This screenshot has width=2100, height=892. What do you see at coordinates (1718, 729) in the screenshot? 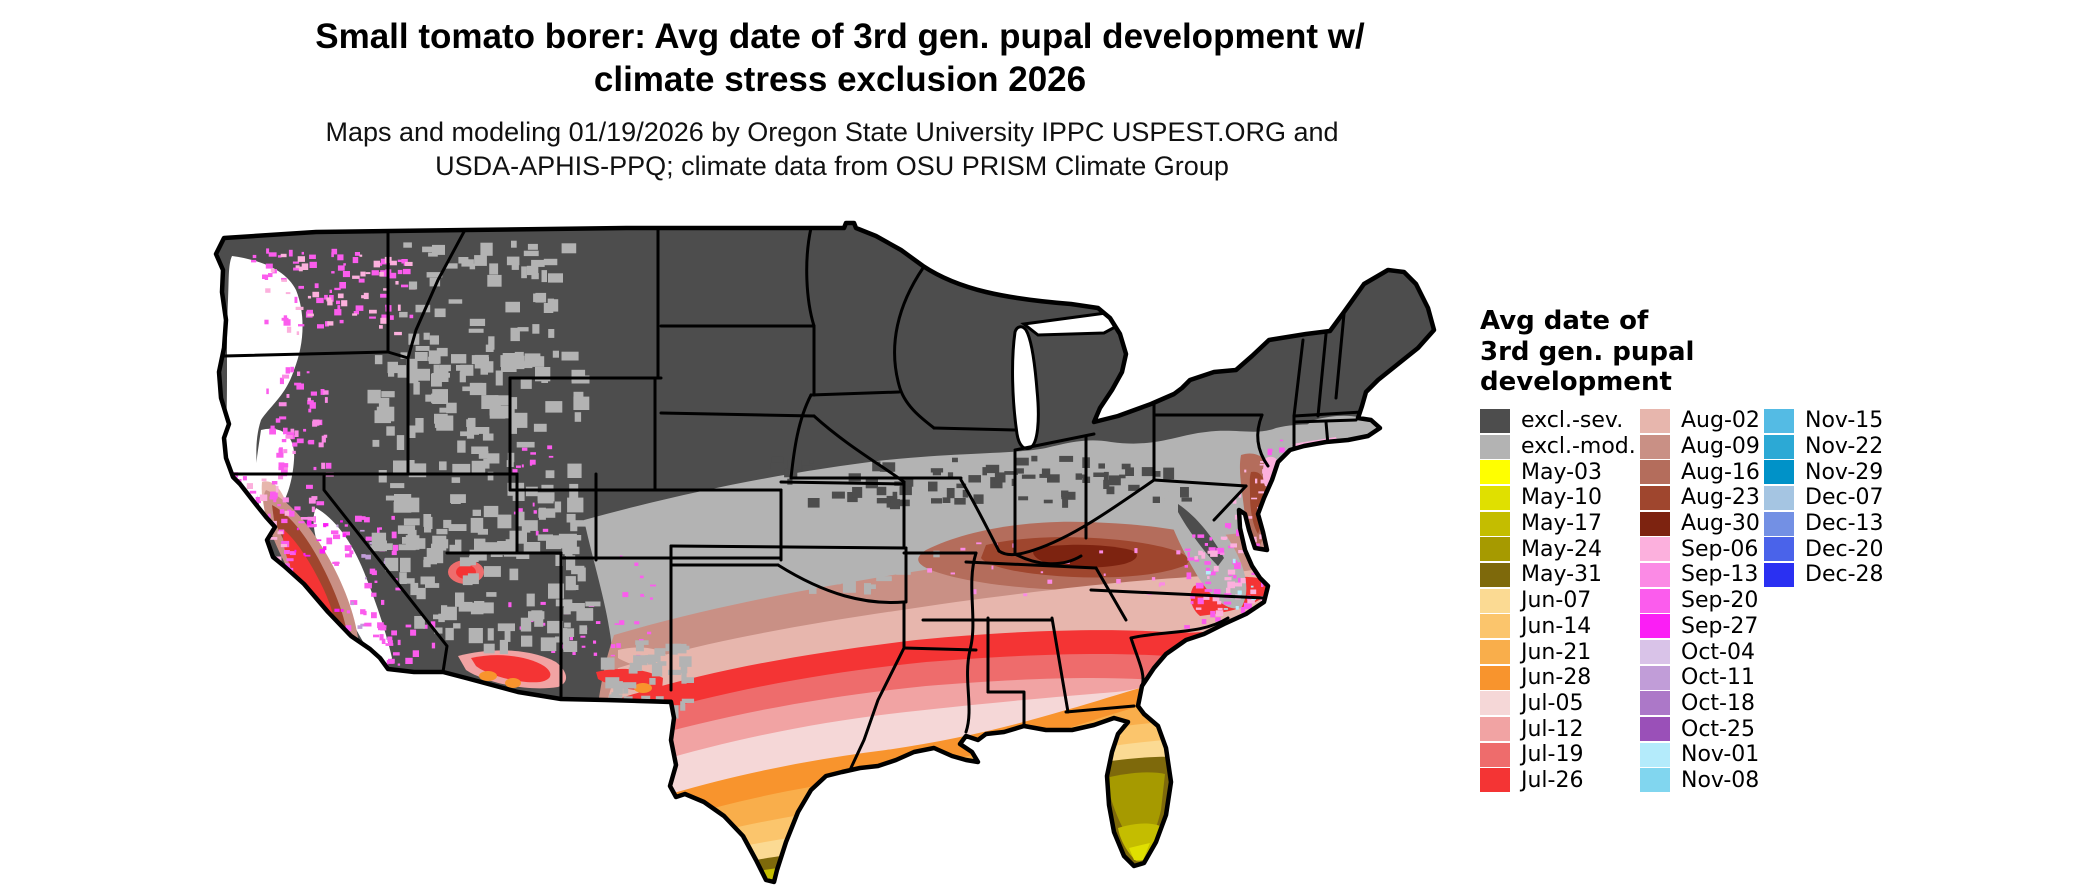
I see `legend-label: Oct-25` at bounding box center [1718, 729].